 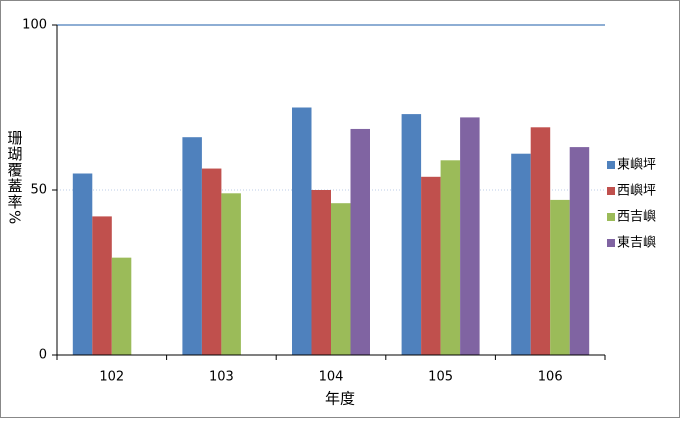 What do you see at coordinates (440, 377) in the screenshot?
I see `x-tick-label: 105` at bounding box center [440, 377].